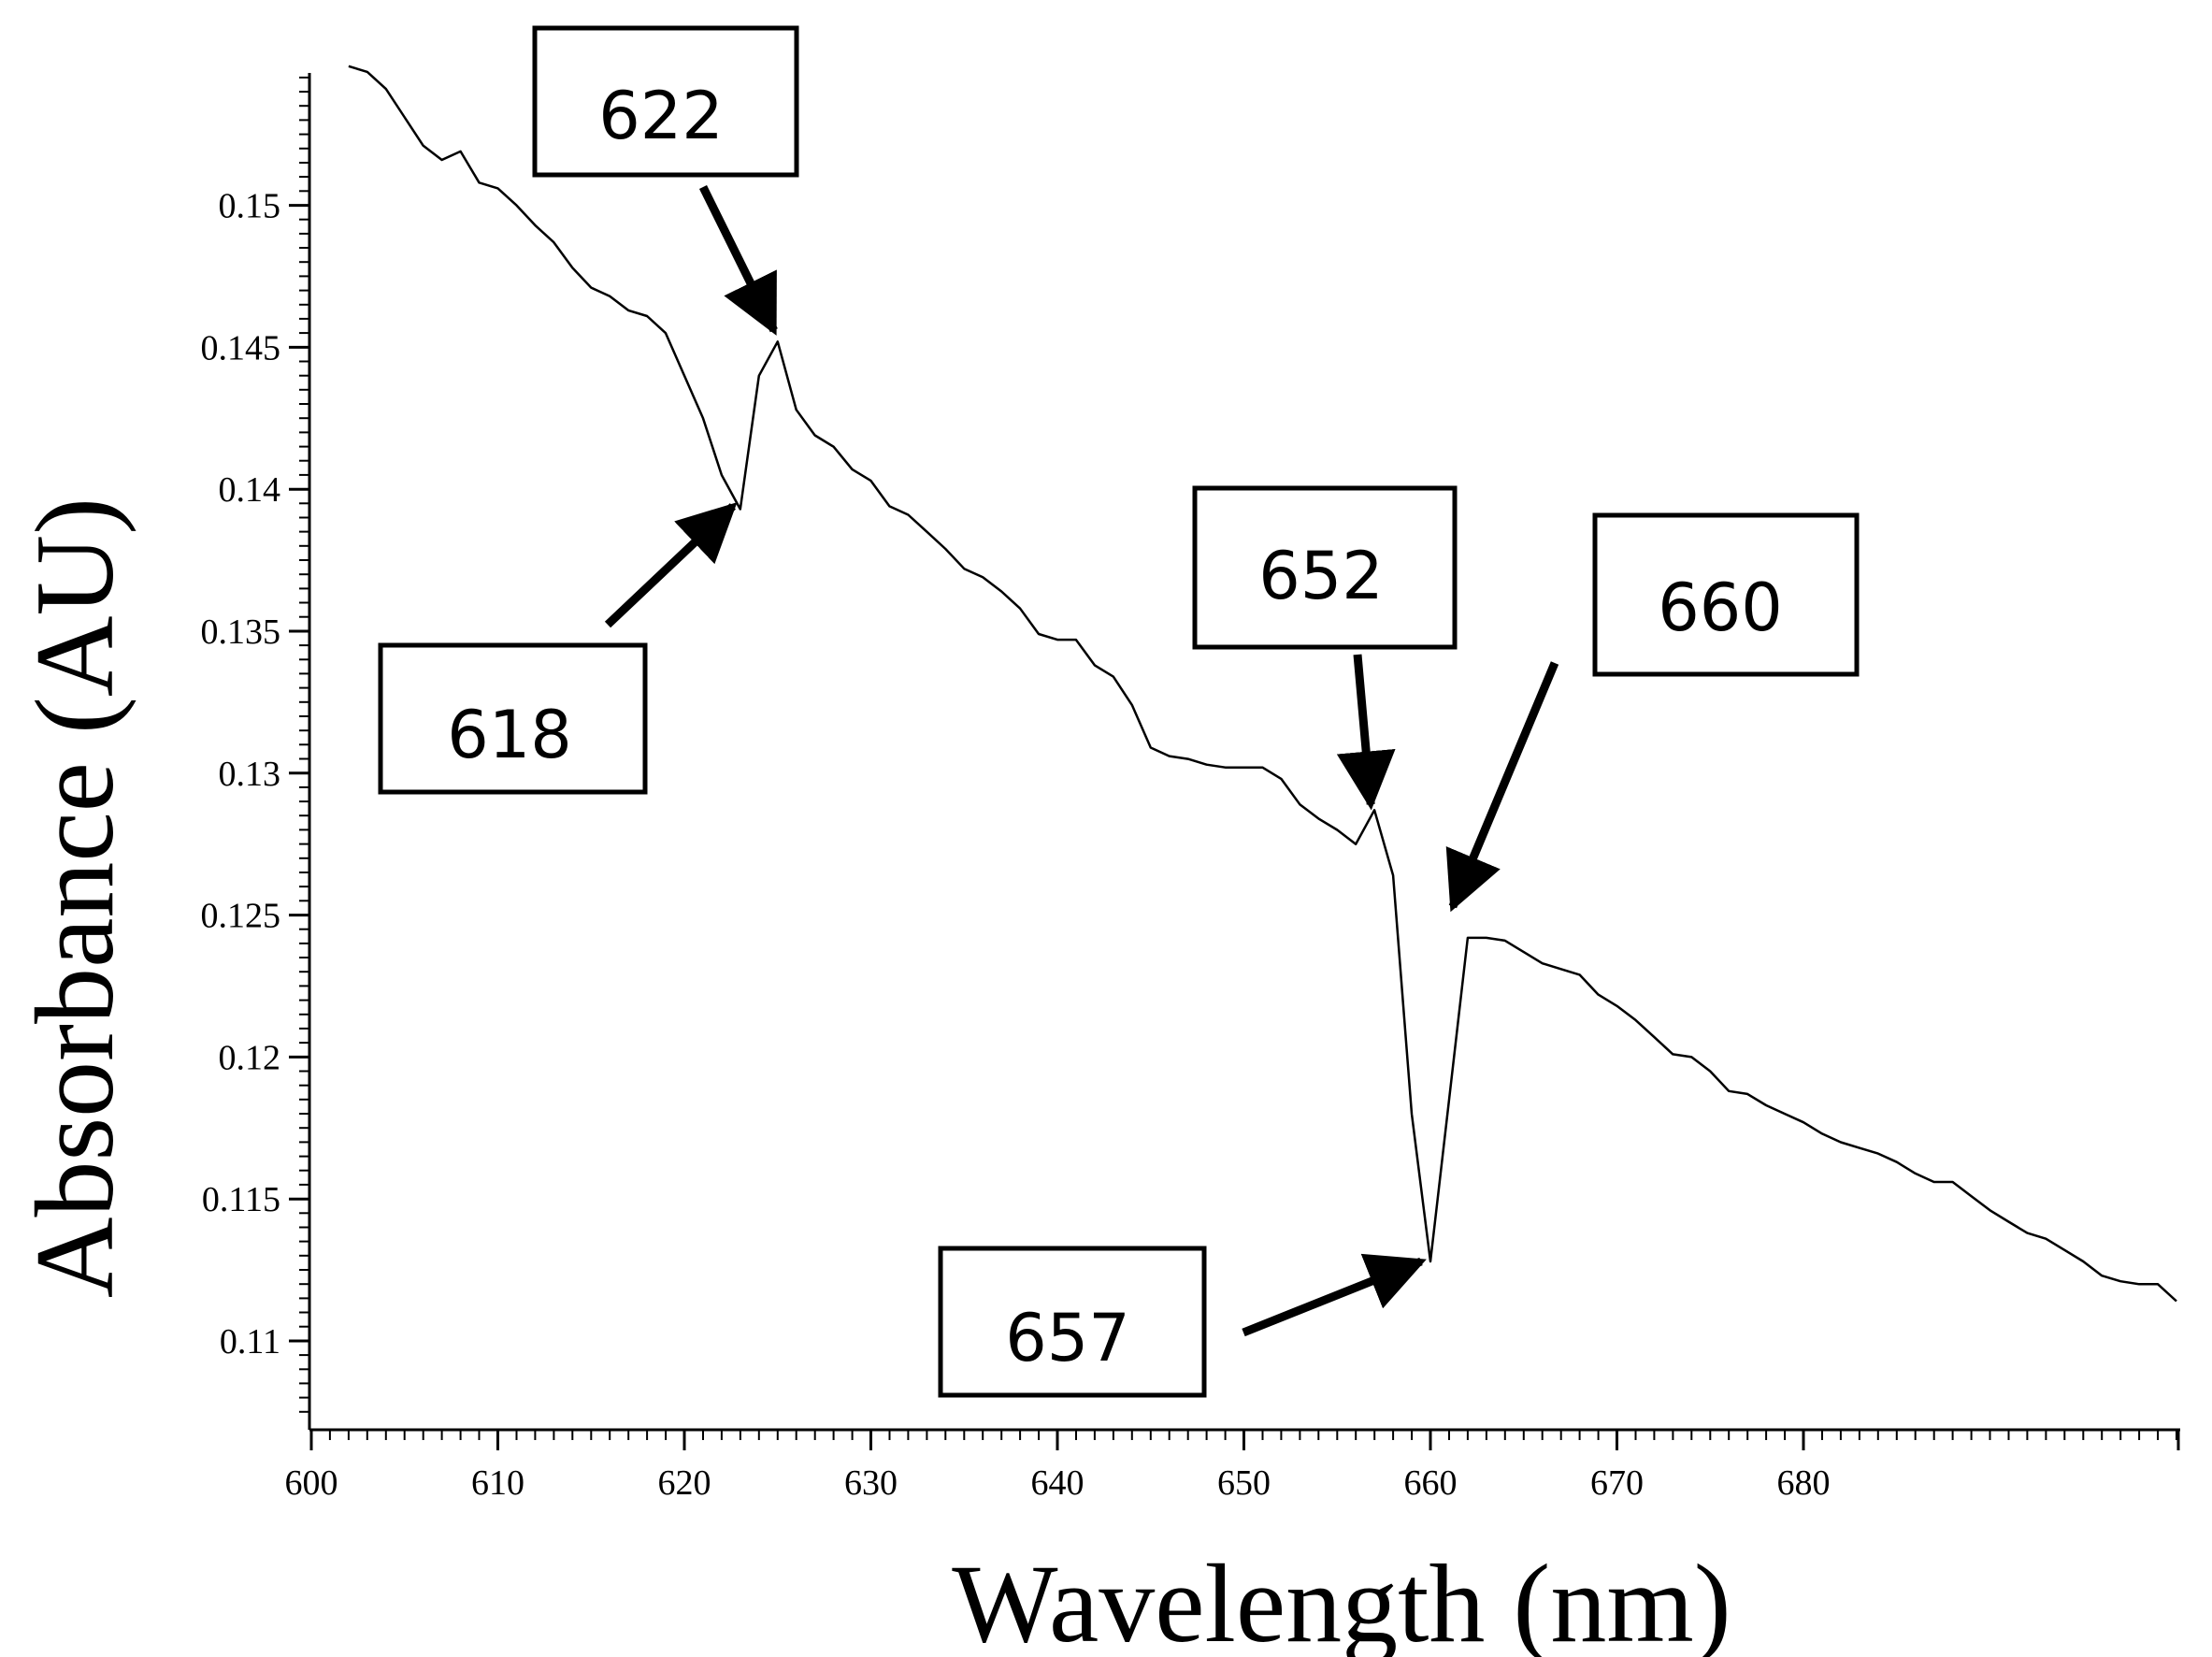 The height and width of the screenshot is (1657, 2212). I want to click on x-tick-label: 650, so click(1244, 1483).